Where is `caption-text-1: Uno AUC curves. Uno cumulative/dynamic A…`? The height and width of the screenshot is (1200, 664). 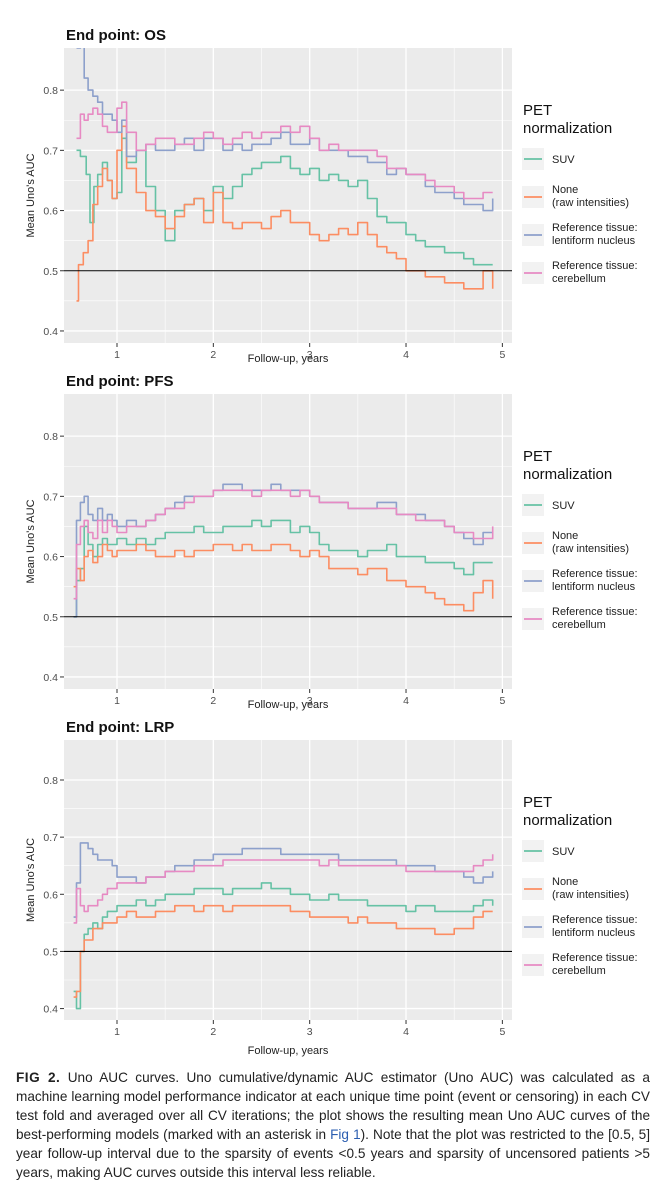
caption-text-1: Uno AUC curves. Uno cumulative/dynamic A… is located at coordinates (333, 1106).